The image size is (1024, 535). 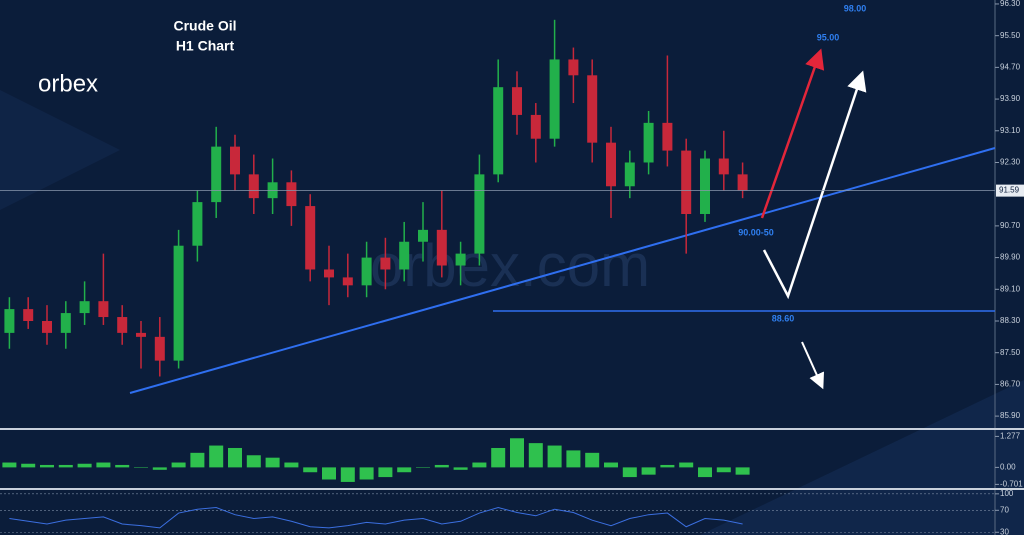 I want to click on chart-subtitle: H1 Chart, so click(x=205, y=46).